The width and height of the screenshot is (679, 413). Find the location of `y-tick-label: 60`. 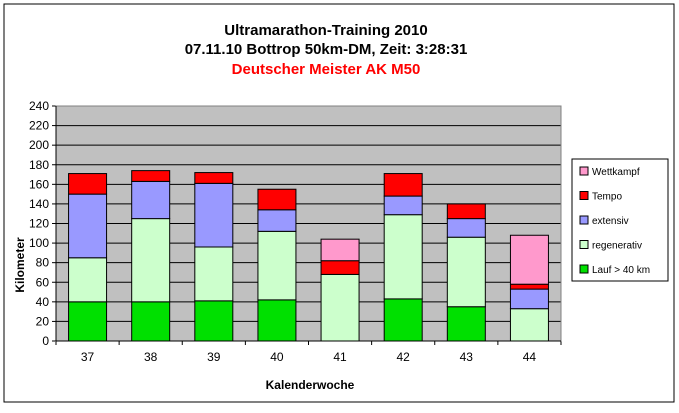

y-tick-label: 60 is located at coordinates (43, 282).